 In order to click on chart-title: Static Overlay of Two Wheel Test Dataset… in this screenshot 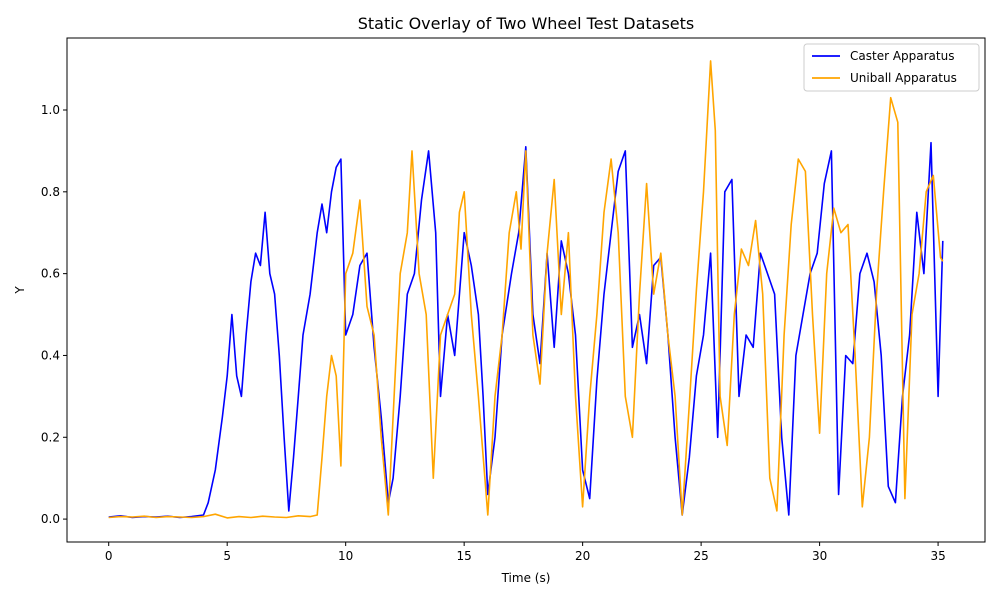, I will do `click(526, 23)`.